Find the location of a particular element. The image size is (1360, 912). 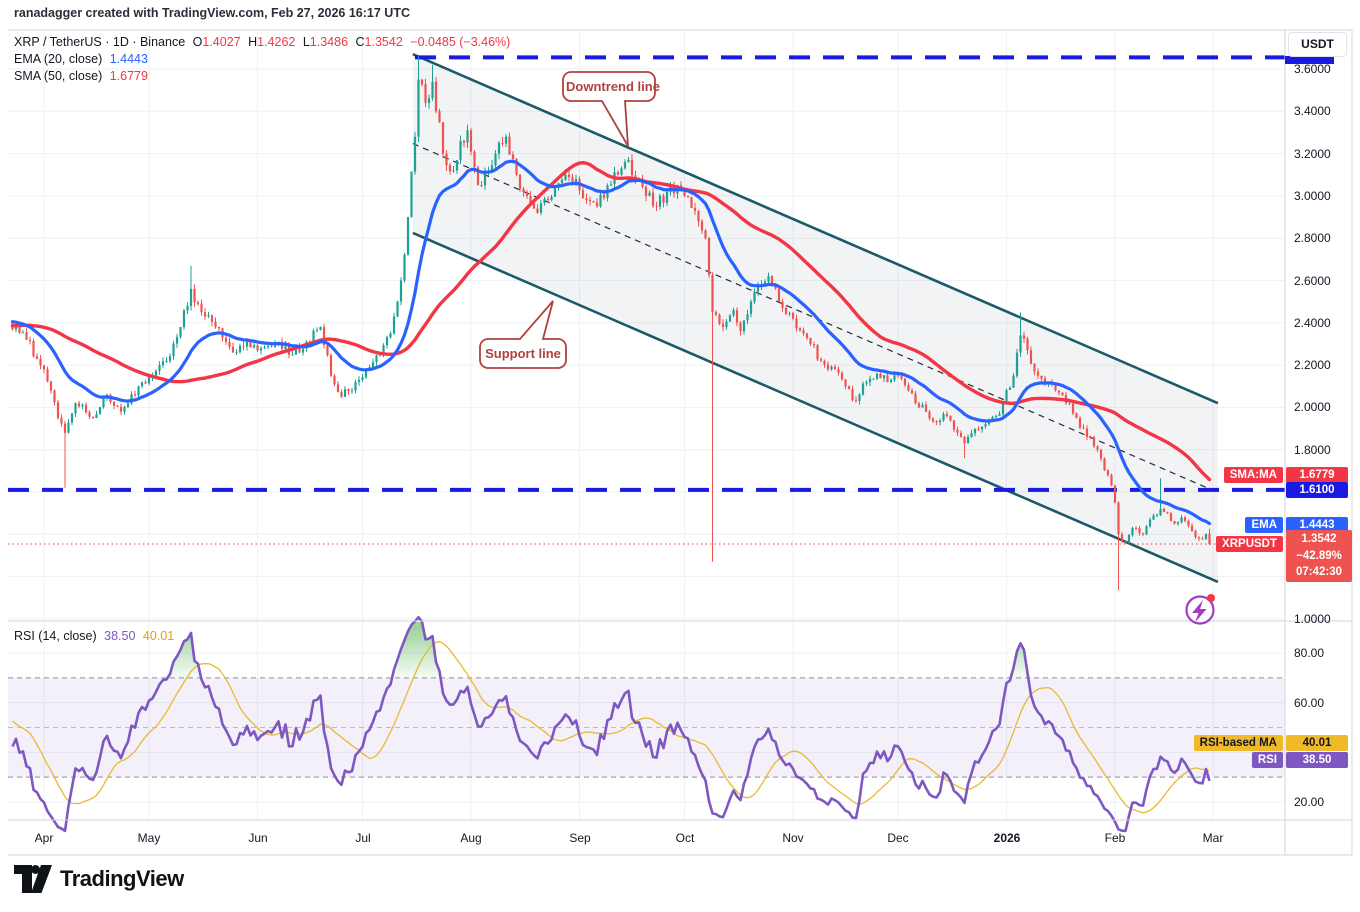

ohlc-high-value: 1.4262 is located at coordinates (276, 42).